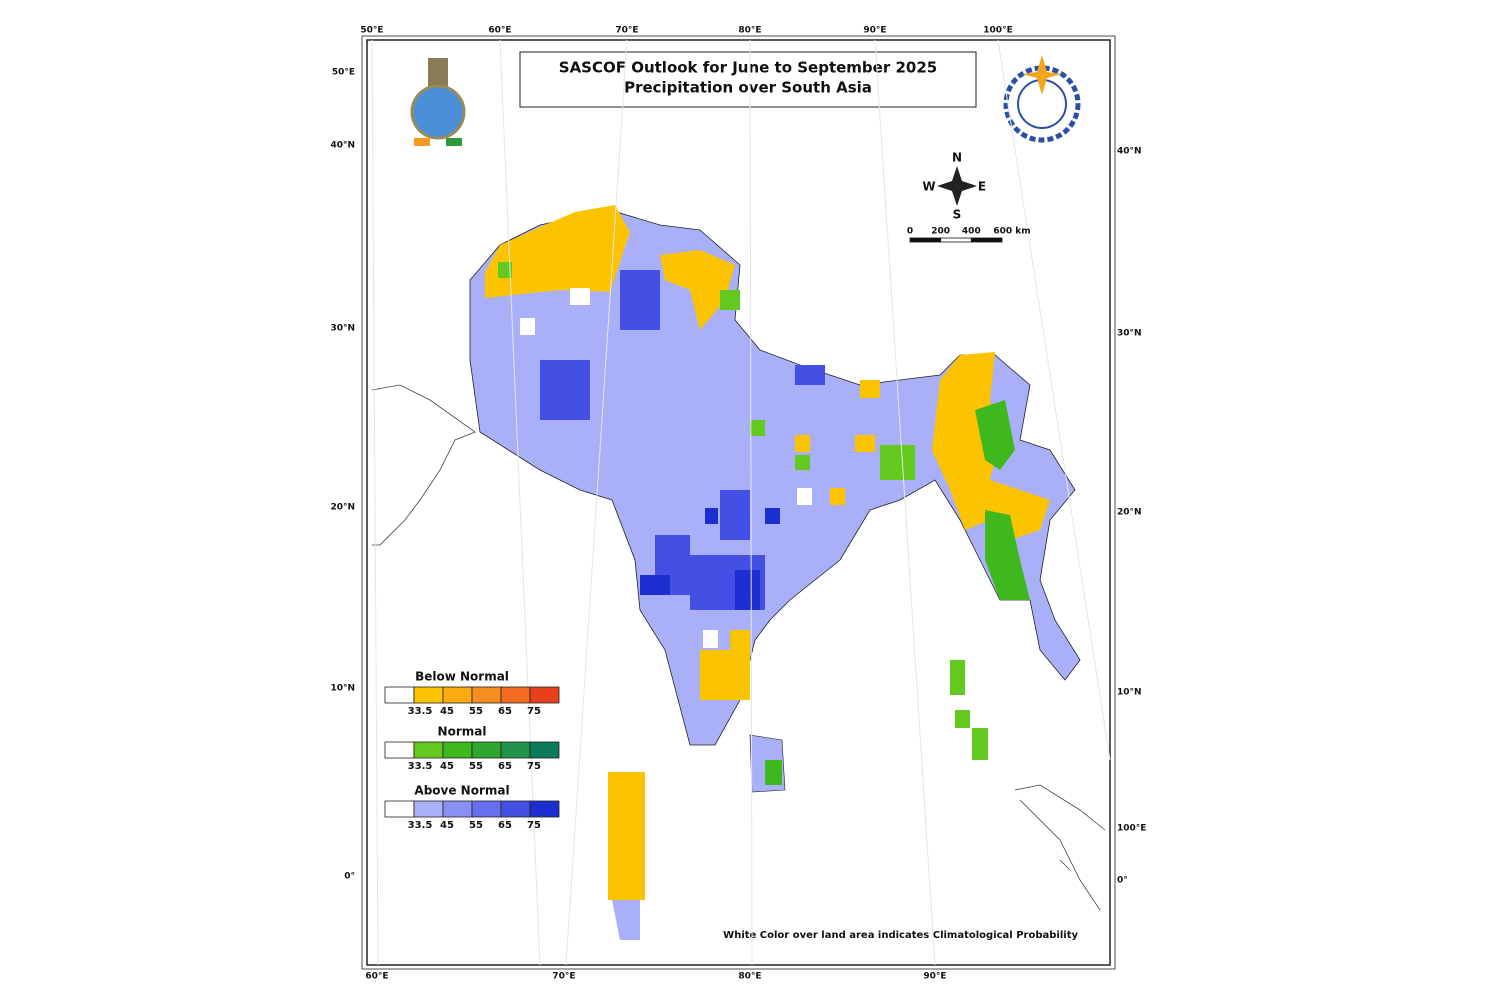 Image resolution: width=1500 pixels, height=1000 pixels. I want to click on compass-n: N, so click(957, 158).